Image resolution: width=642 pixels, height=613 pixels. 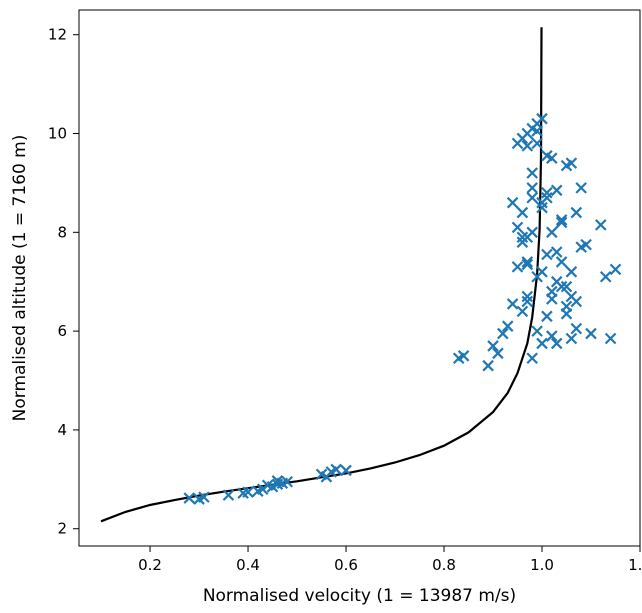 What do you see at coordinates (346, 565) in the screenshot?
I see `x-tick-label: 0.6` at bounding box center [346, 565].